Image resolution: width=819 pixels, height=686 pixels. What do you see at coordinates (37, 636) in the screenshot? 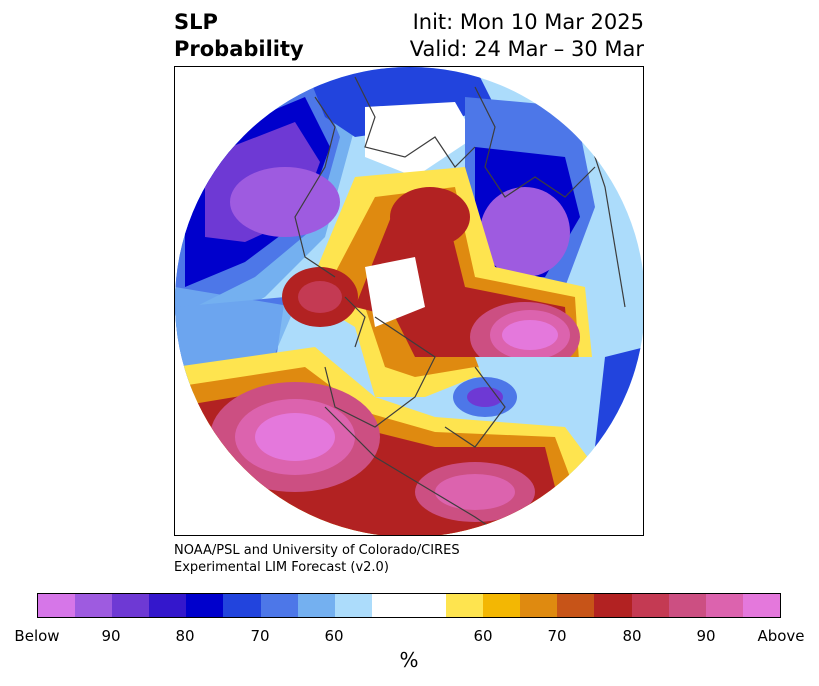
I see `colorbar-tick-label: Below` at bounding box center [37, 636].